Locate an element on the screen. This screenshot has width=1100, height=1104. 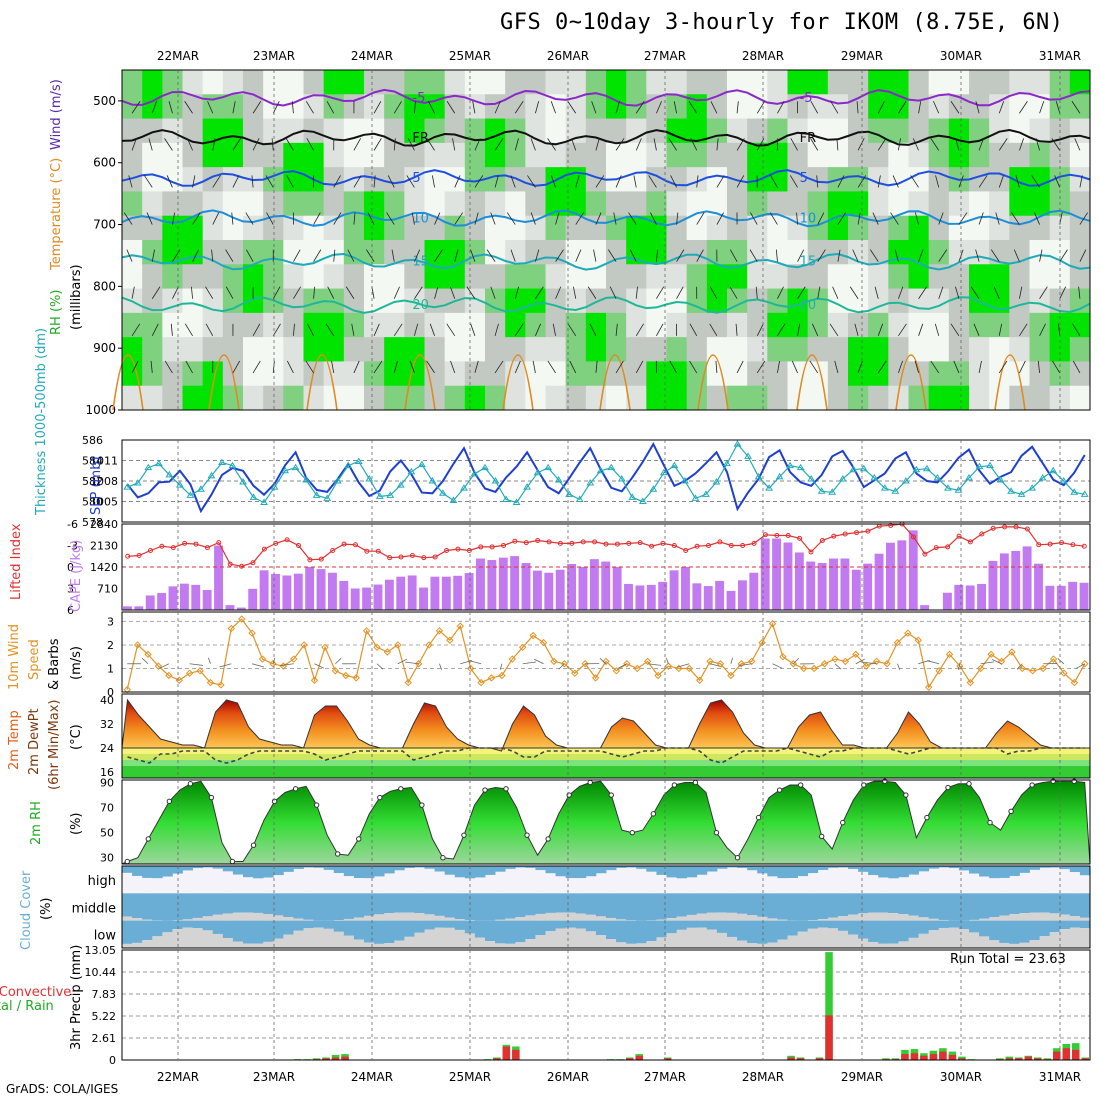
precip-convective-bar is located at coordinates (828, 1037).